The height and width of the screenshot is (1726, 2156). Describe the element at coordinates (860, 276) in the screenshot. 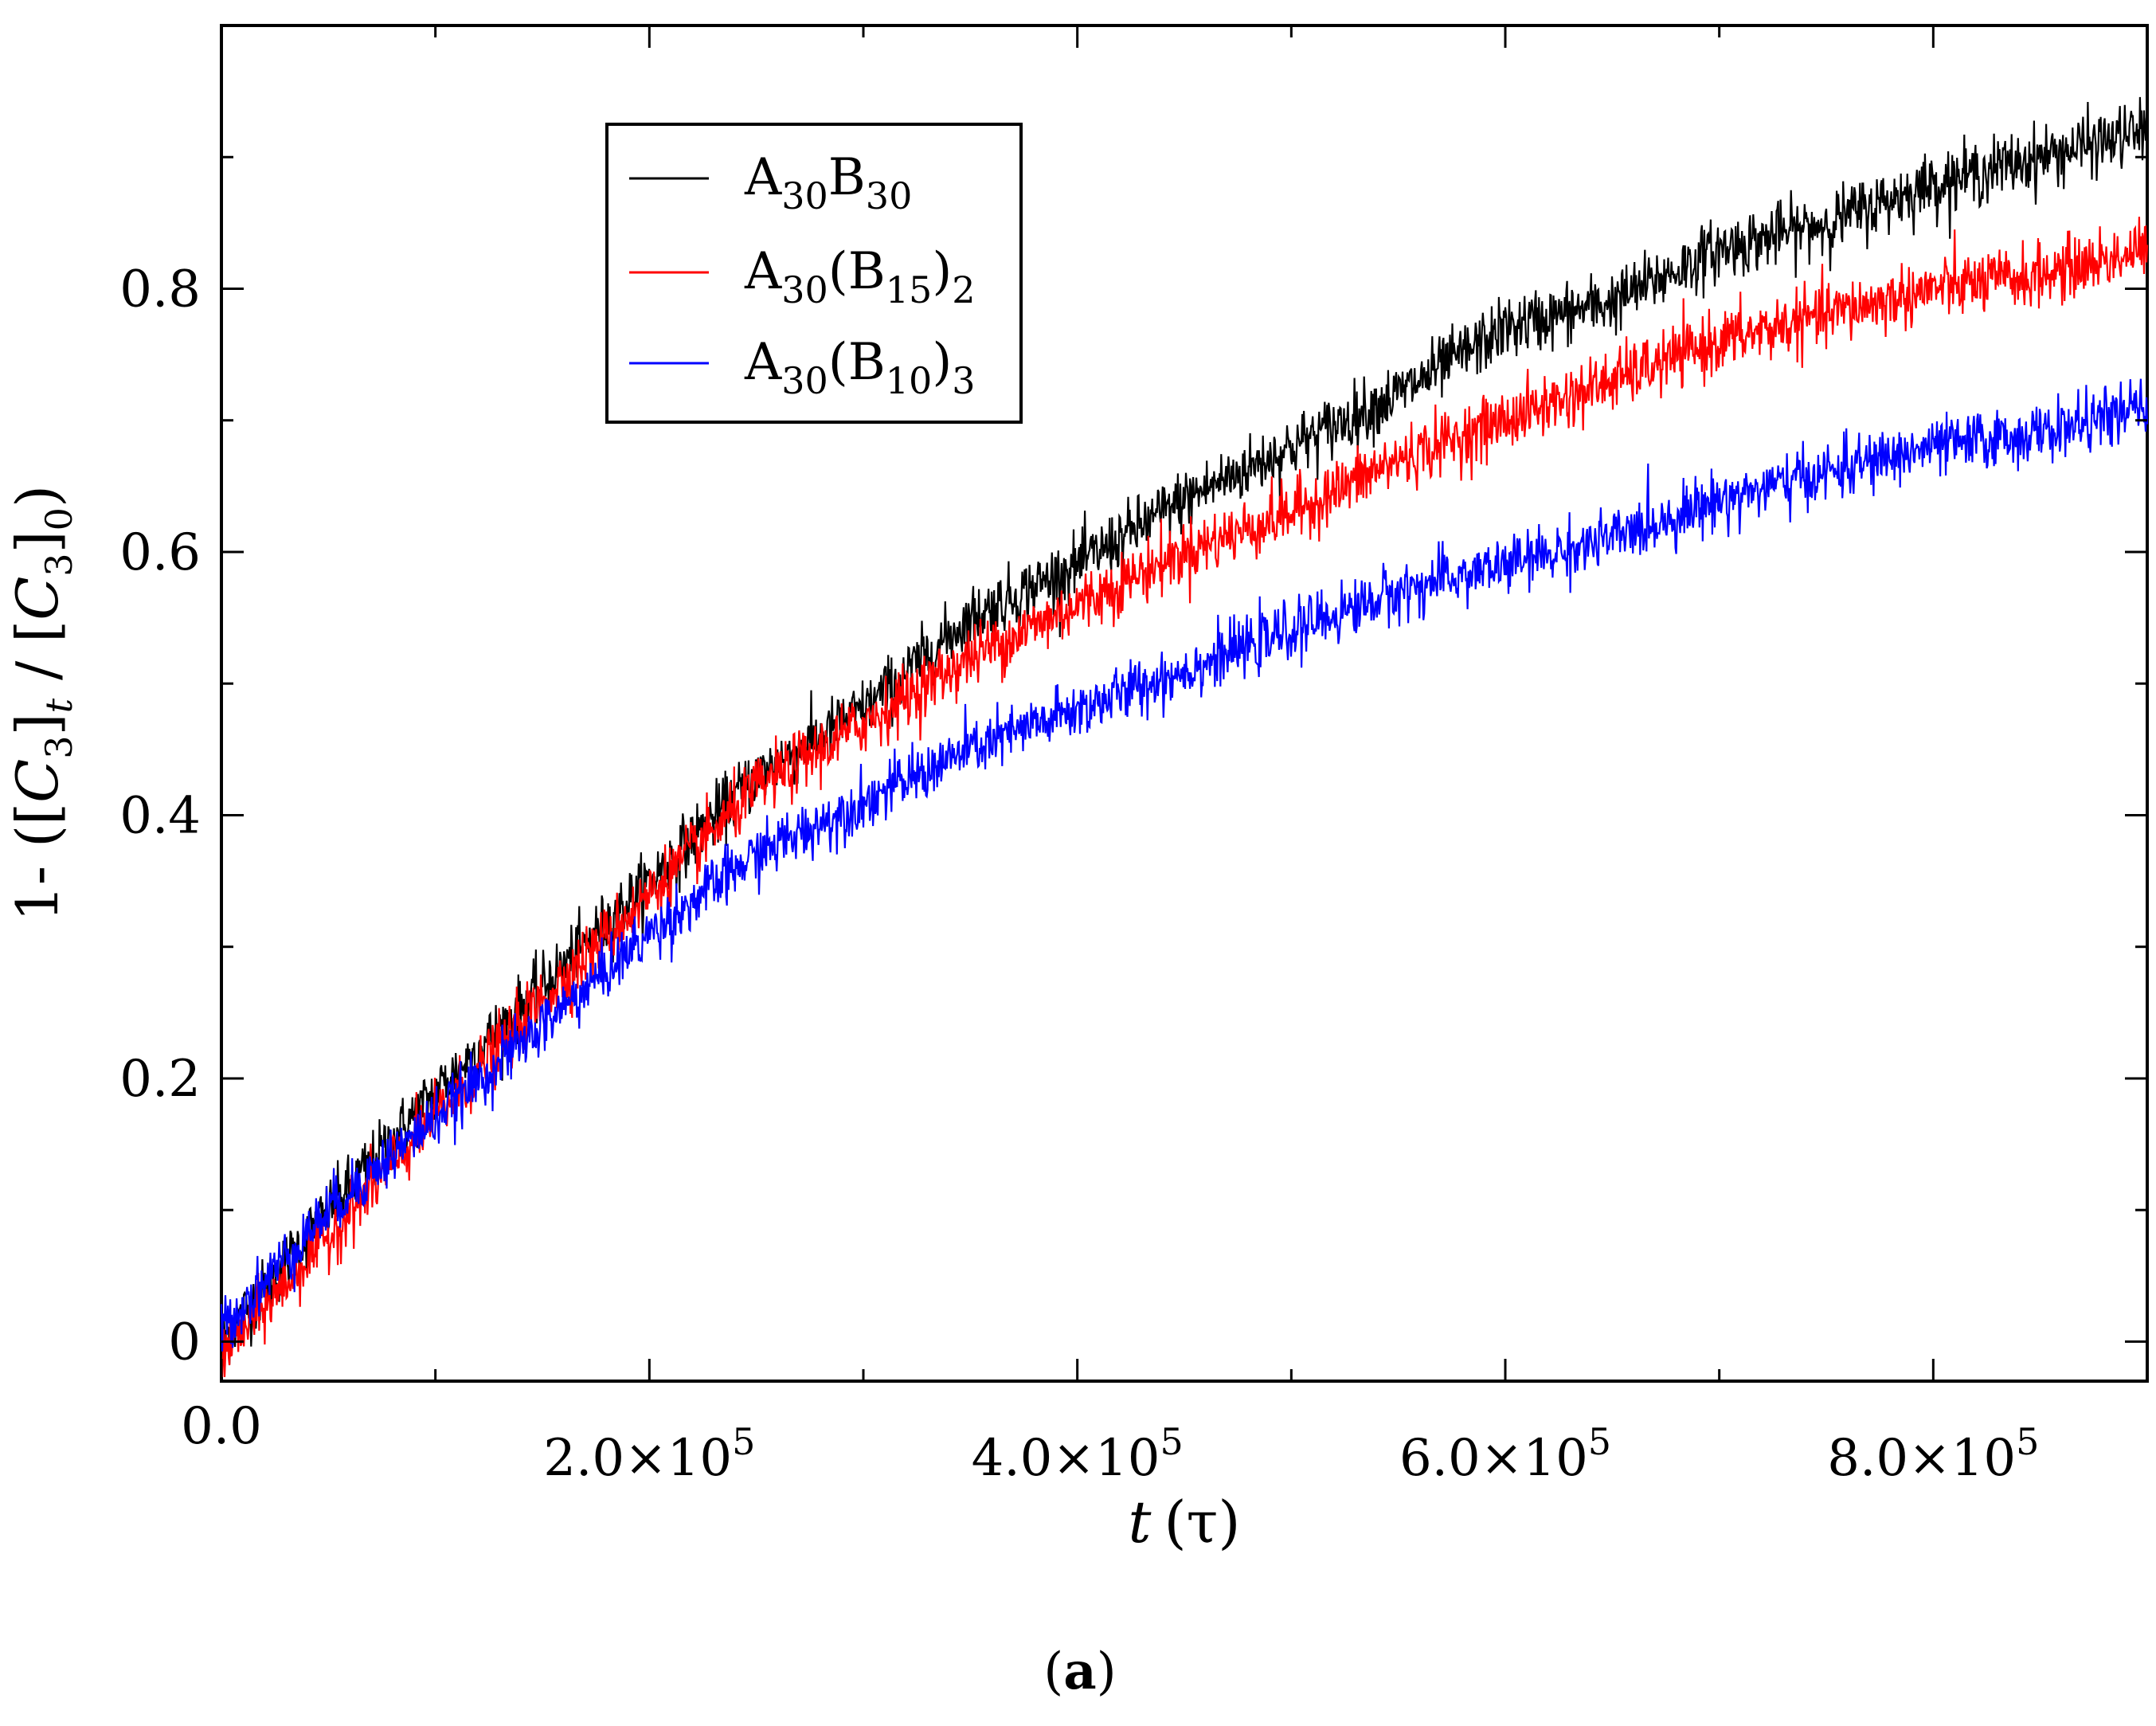

I see `legend-label-a30b15-2: A30(B15)2` at that location.